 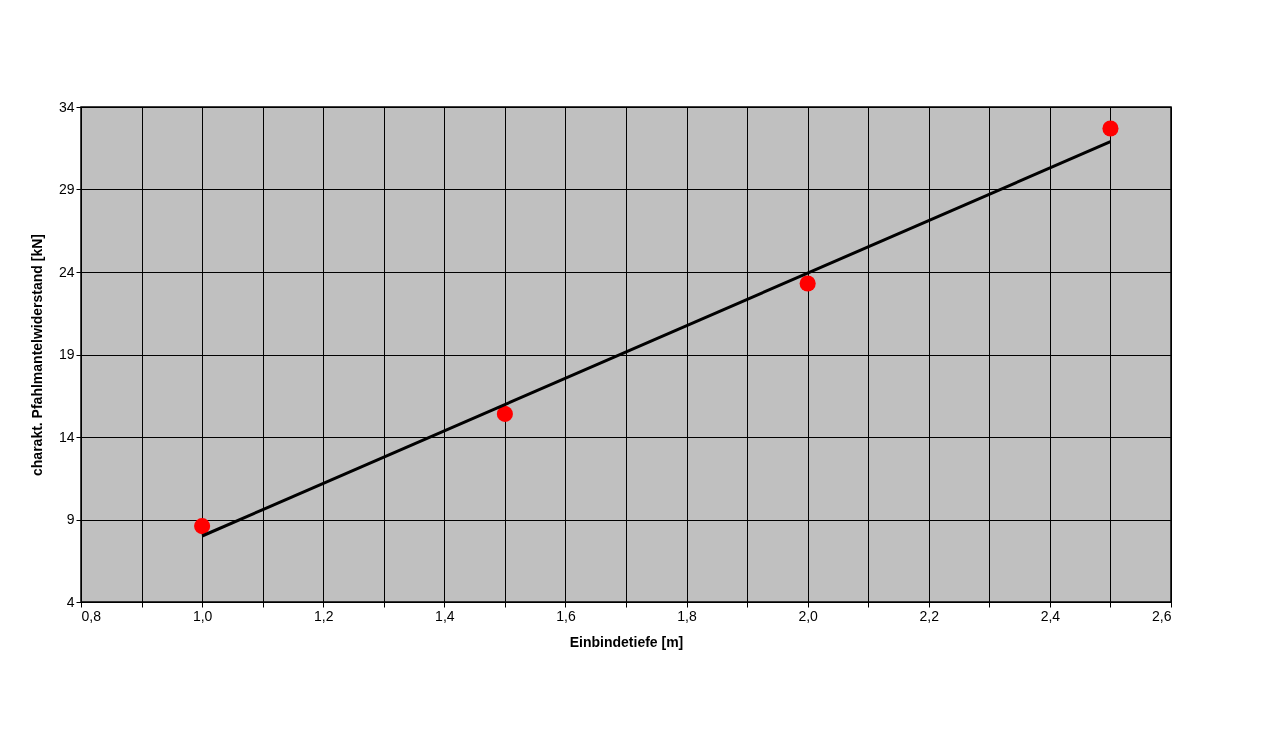 I want to click on y-tick-label: 24, so click(x=66, y=271).